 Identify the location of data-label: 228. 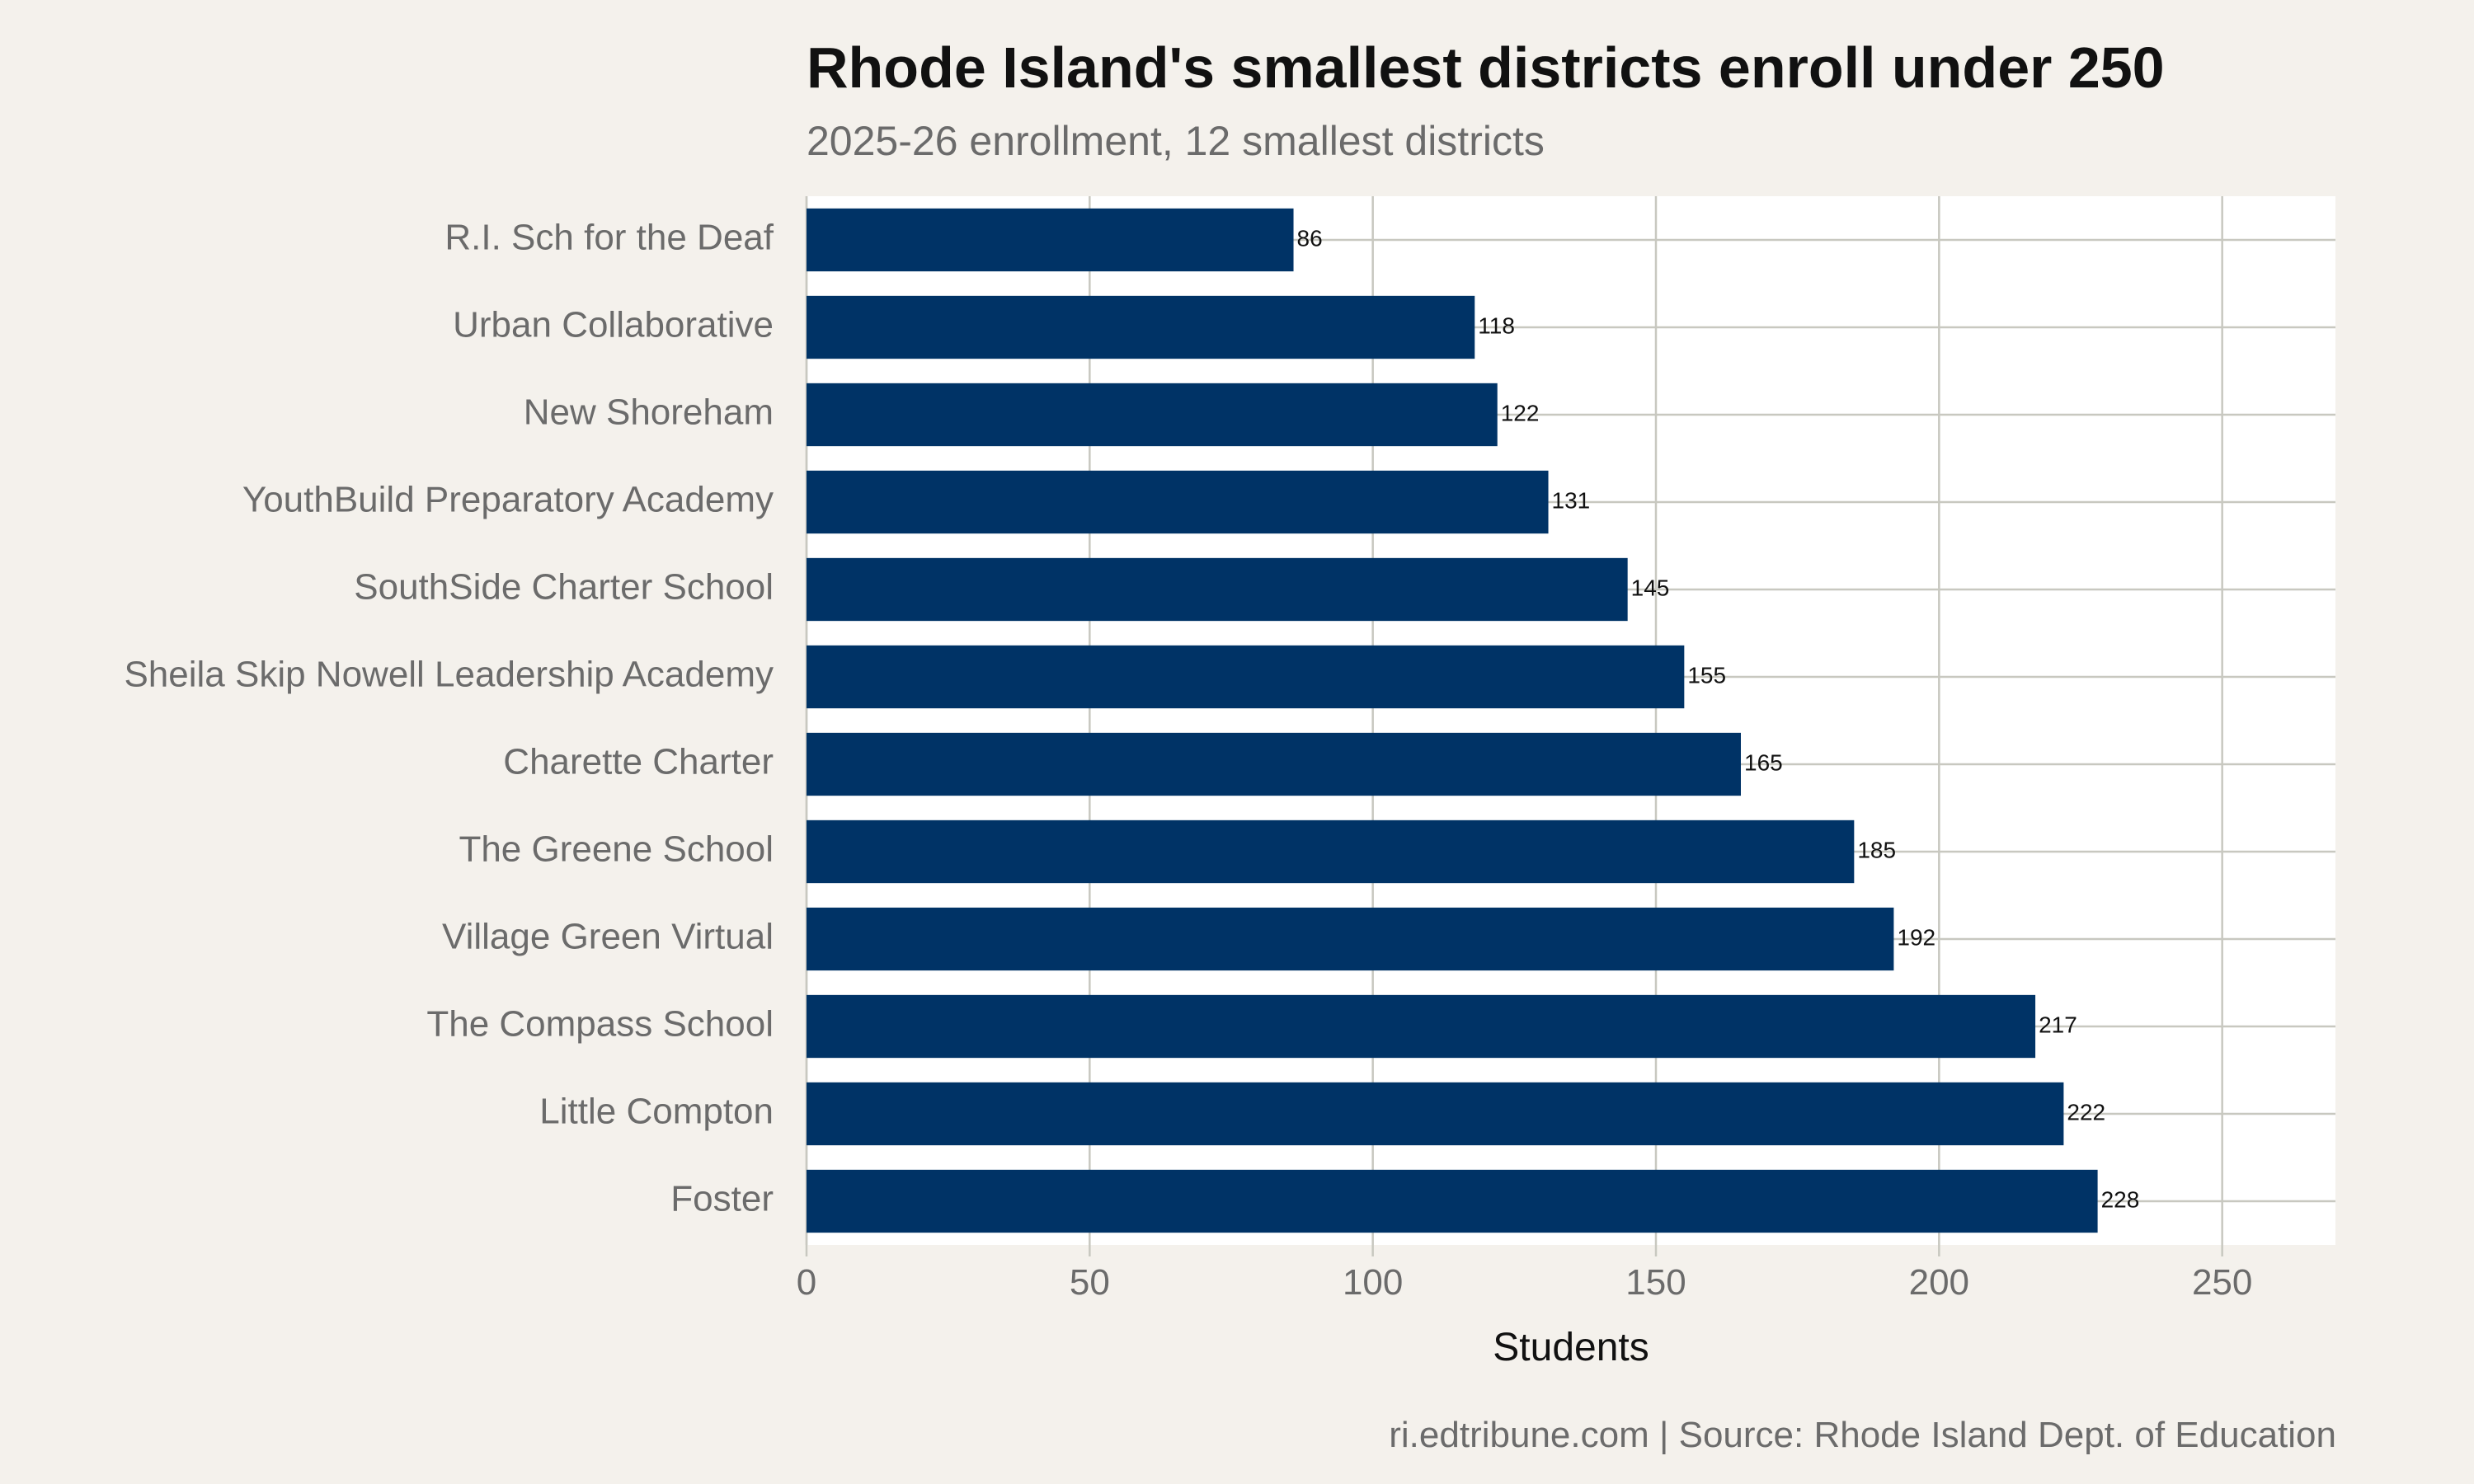
(2120, 1199).